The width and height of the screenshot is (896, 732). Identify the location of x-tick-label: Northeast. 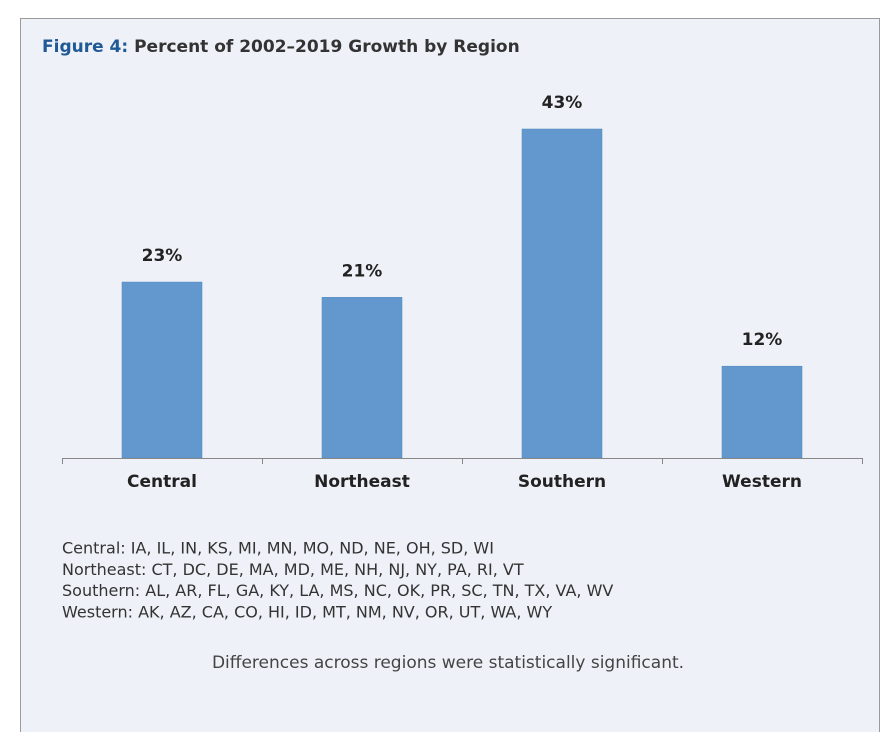
(362, 482).